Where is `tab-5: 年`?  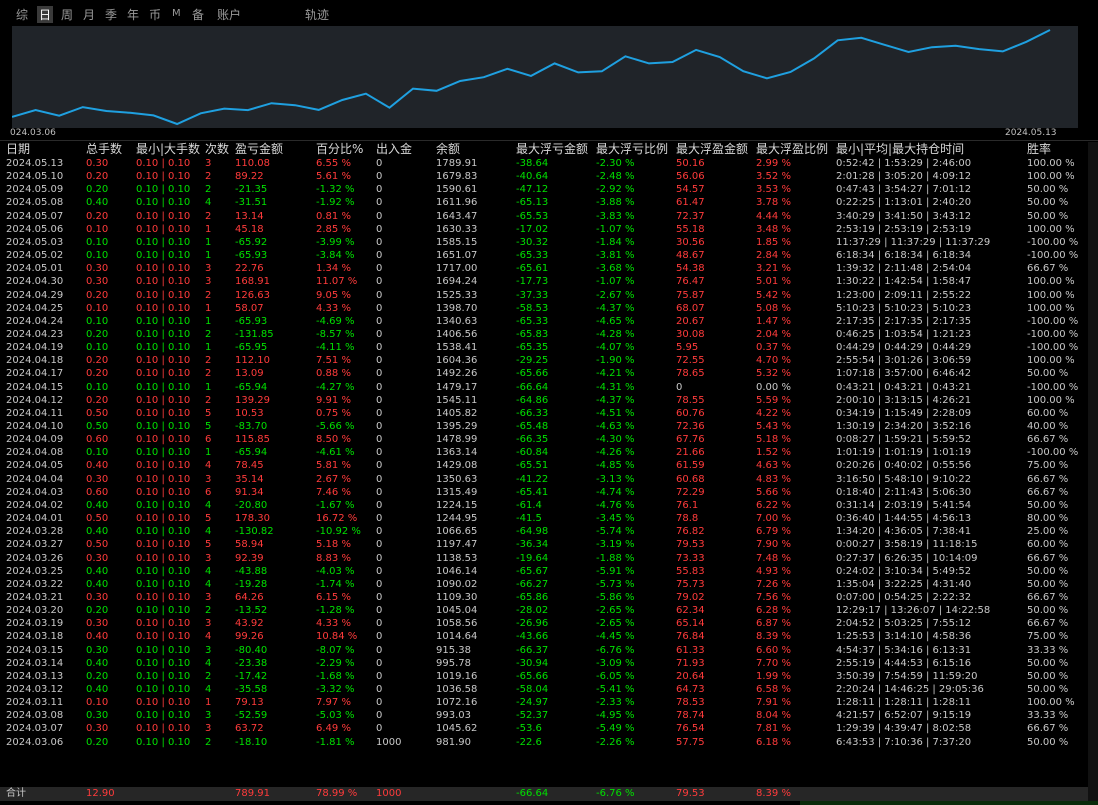
tab-5: 年 is located at coordinates (133, 15).